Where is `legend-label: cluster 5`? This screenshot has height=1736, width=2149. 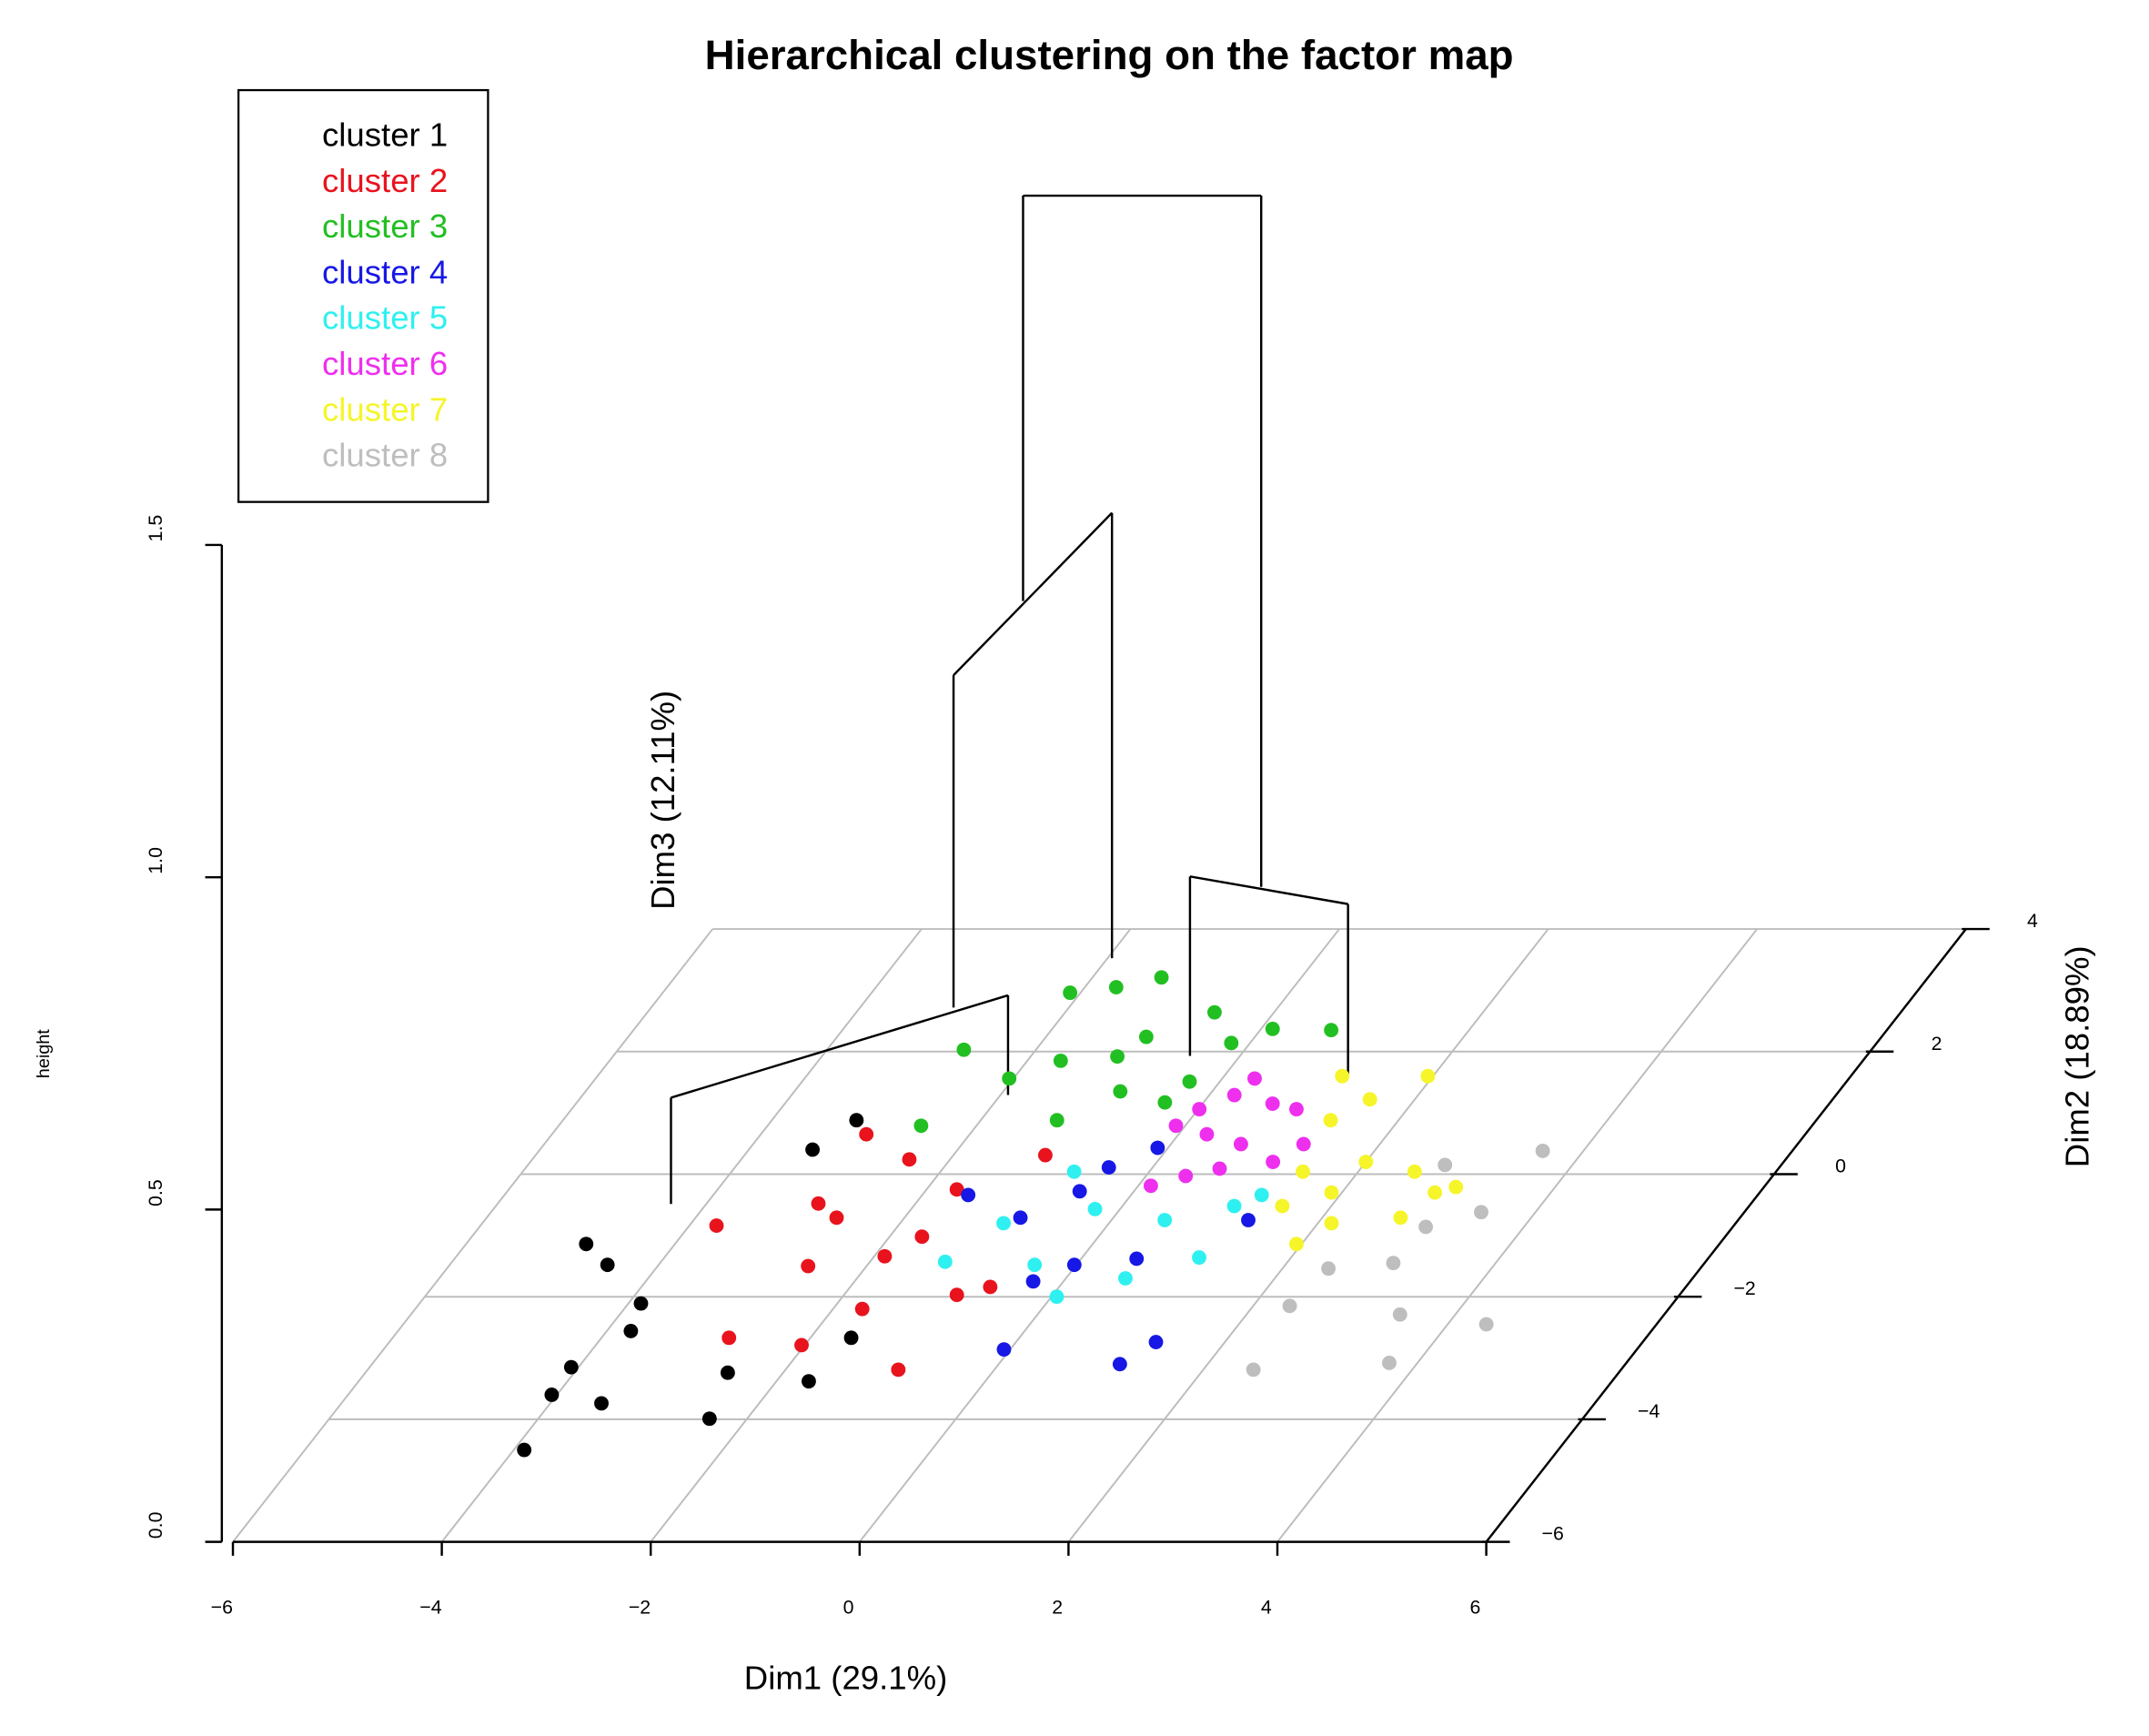 legend-label: cluster 5 is located at coordinates (385, 318).